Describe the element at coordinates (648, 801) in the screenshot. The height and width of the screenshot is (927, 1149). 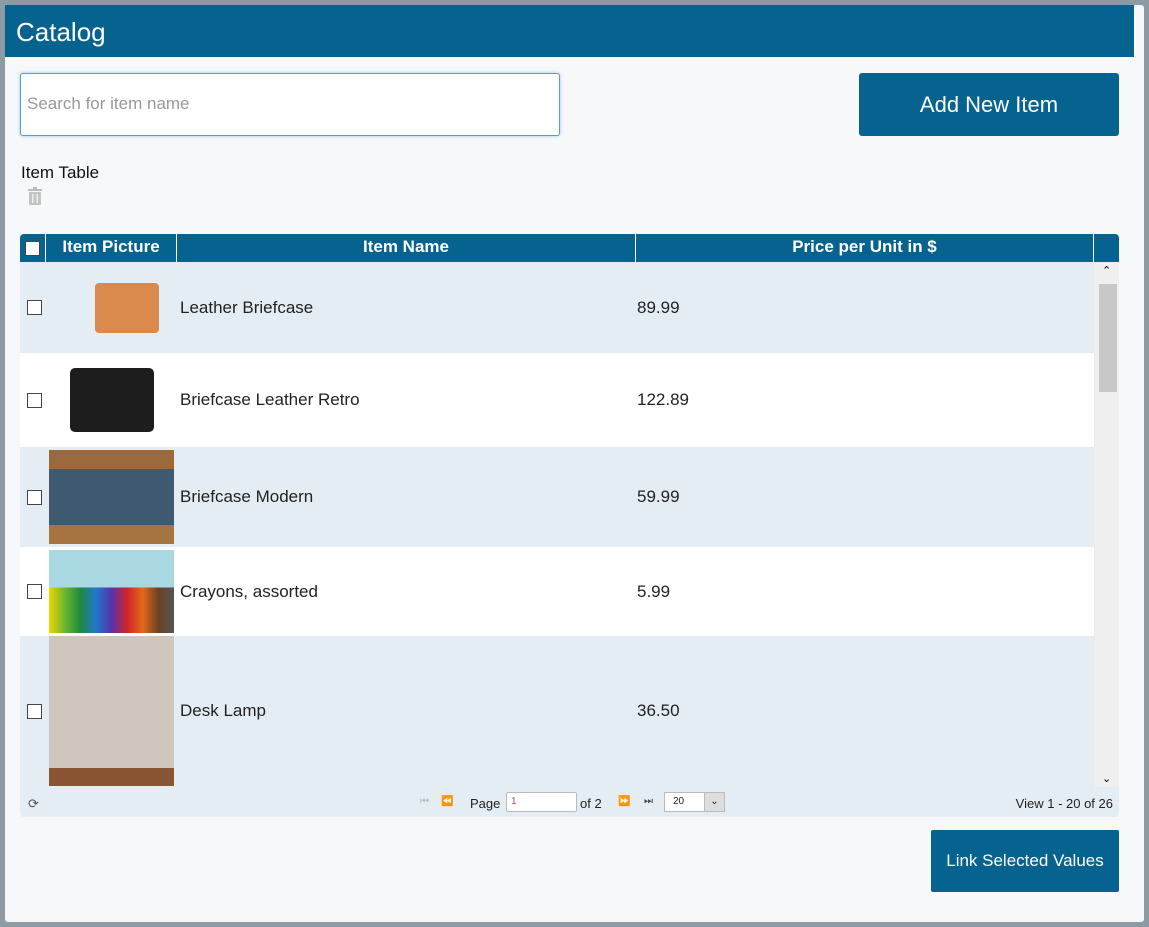
I see `last-page-icon: ⏭` at that location.